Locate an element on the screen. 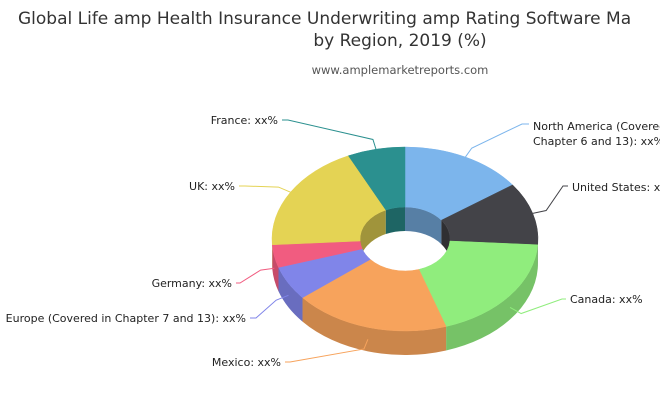 The height and width of the screenshot is (400, 660). label-france: France: xx% is located at coordinates (244, 120).